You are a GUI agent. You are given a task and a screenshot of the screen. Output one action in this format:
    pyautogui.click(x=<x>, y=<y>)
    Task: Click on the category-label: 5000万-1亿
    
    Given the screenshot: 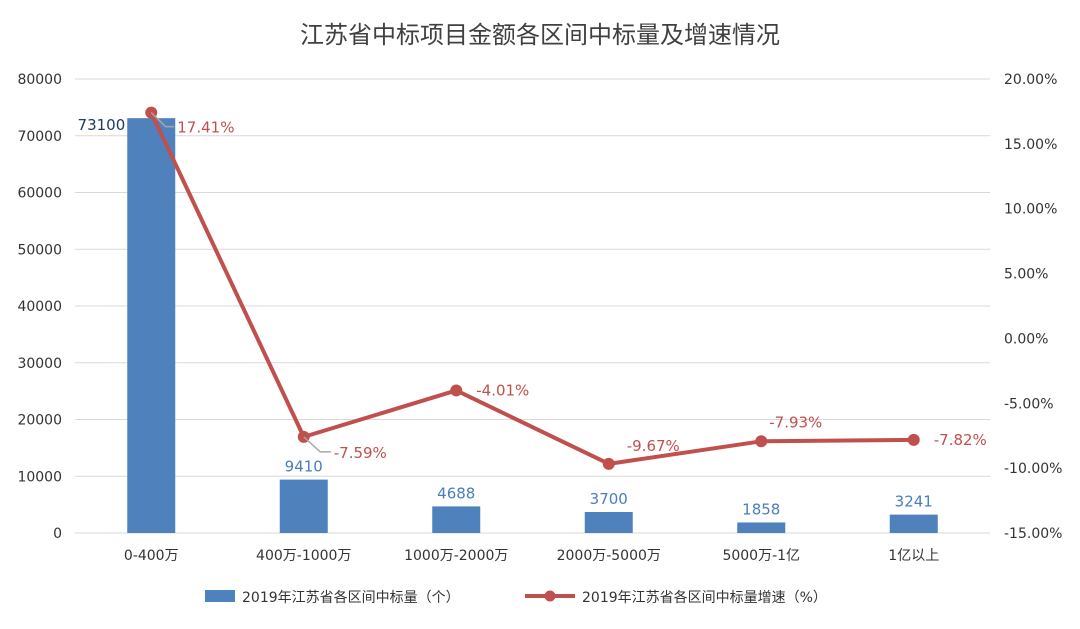 What is the action you would take?
    pyautogui.click(x=761, y=556)
    